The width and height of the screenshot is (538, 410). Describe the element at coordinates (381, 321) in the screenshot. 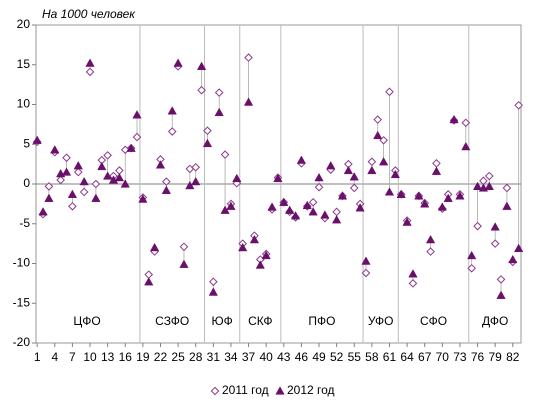

I see `group-label: УФО` at that location.